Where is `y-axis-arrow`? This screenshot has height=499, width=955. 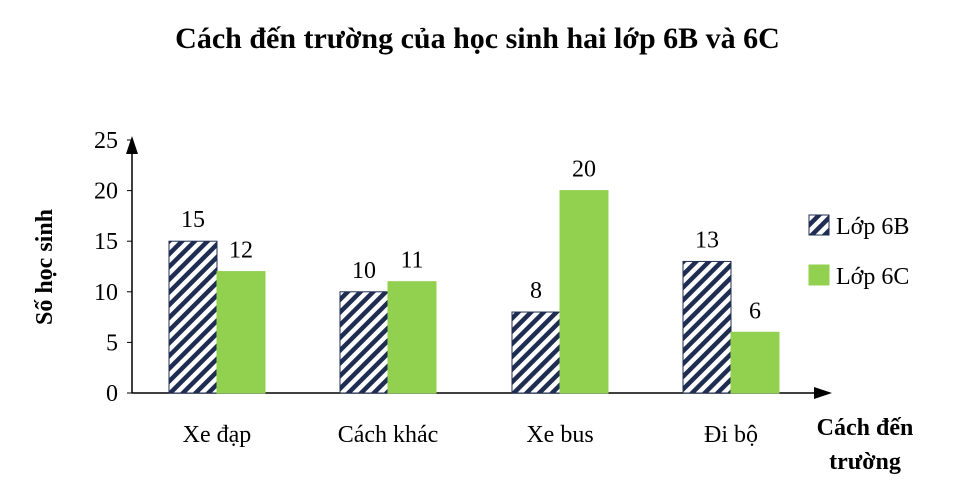
y-axis-arrow is located at coordinates (132, 145).